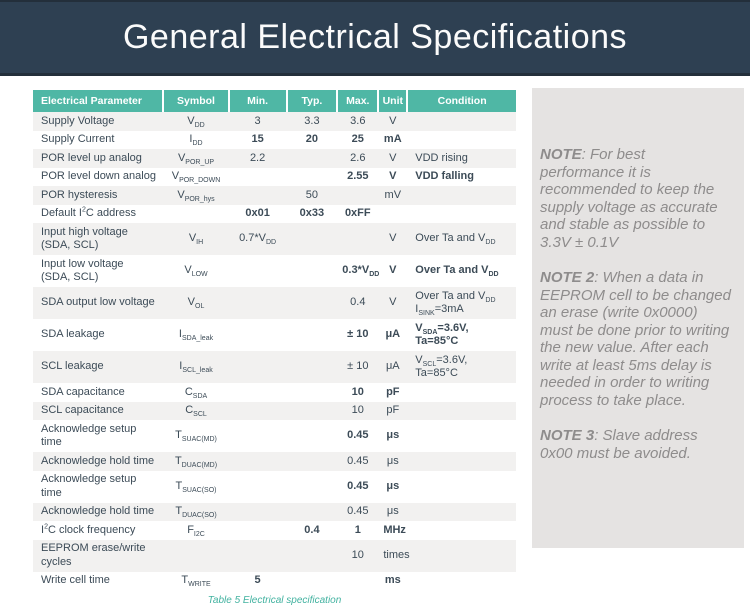  I want to click on cell-cond: VSCL=3.6V, Ta=85°C, so click(461, 367).